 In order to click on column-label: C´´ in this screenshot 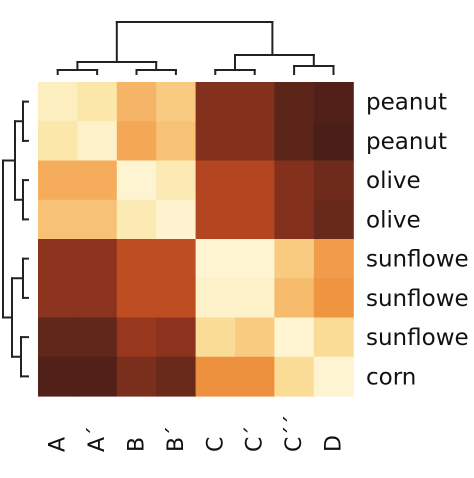, I will do `click(294, 433)`.